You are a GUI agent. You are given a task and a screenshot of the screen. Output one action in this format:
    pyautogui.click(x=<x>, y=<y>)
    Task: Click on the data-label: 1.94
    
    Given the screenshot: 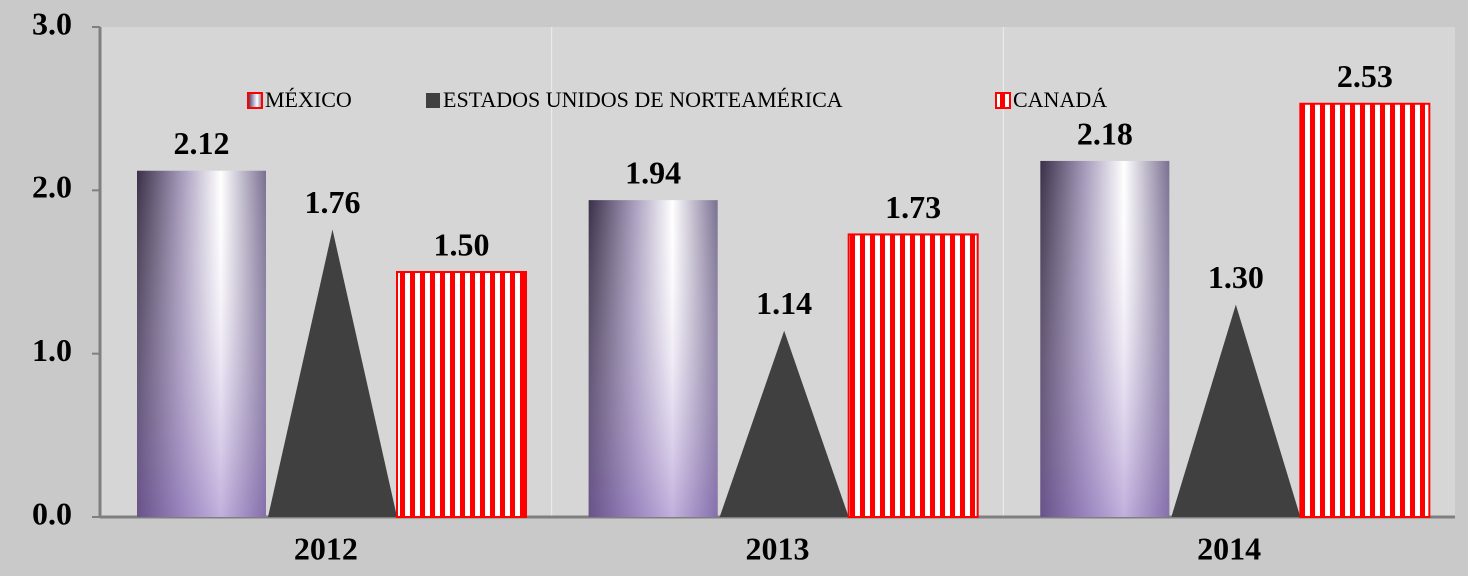 What is the action you would take?
    pyautogui.click(x=653, y=172)
    